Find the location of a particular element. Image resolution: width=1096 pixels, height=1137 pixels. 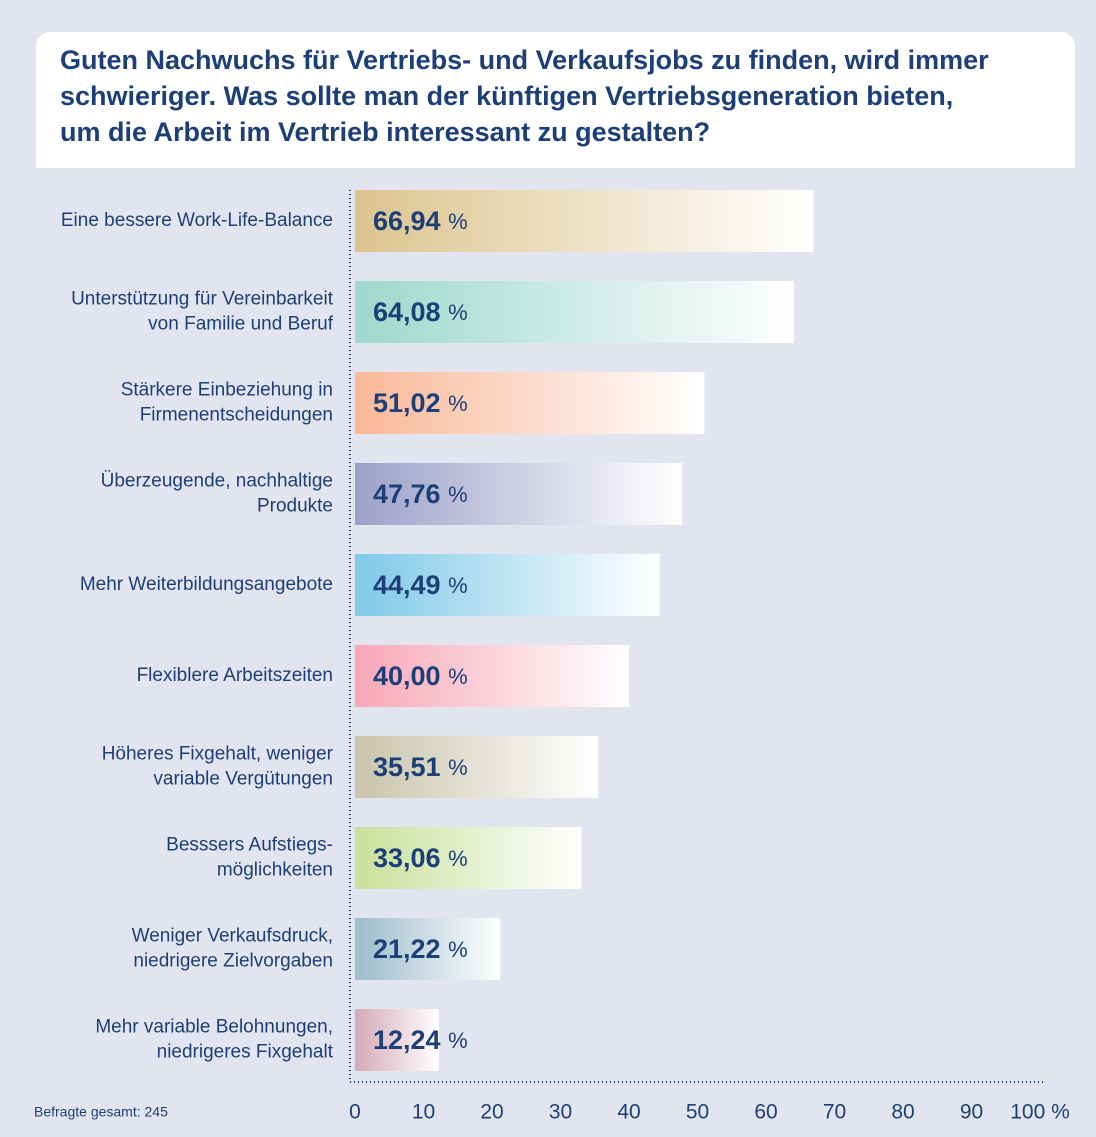

value-label: 44,49 % is located at coordinates (420, 585).